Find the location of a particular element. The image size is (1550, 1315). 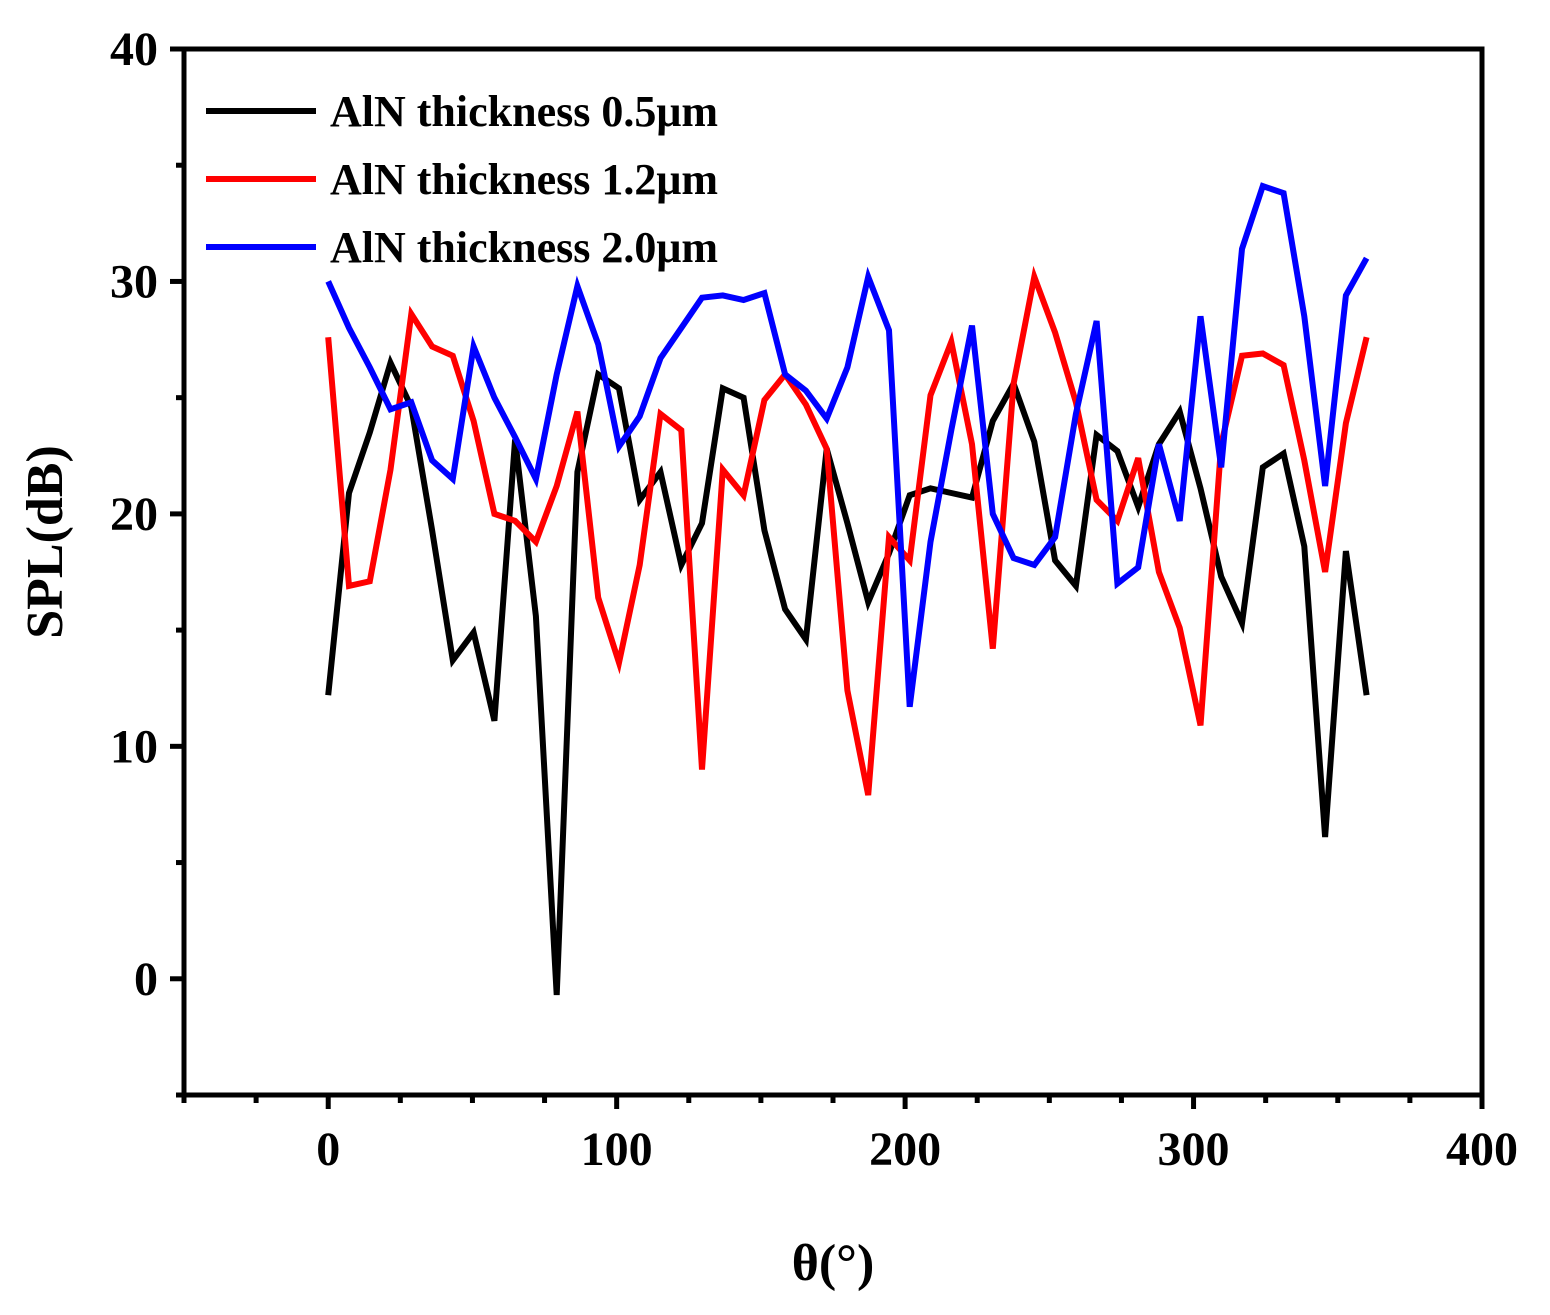

y-tick-label: 20 is located at coordinates (134, 514).